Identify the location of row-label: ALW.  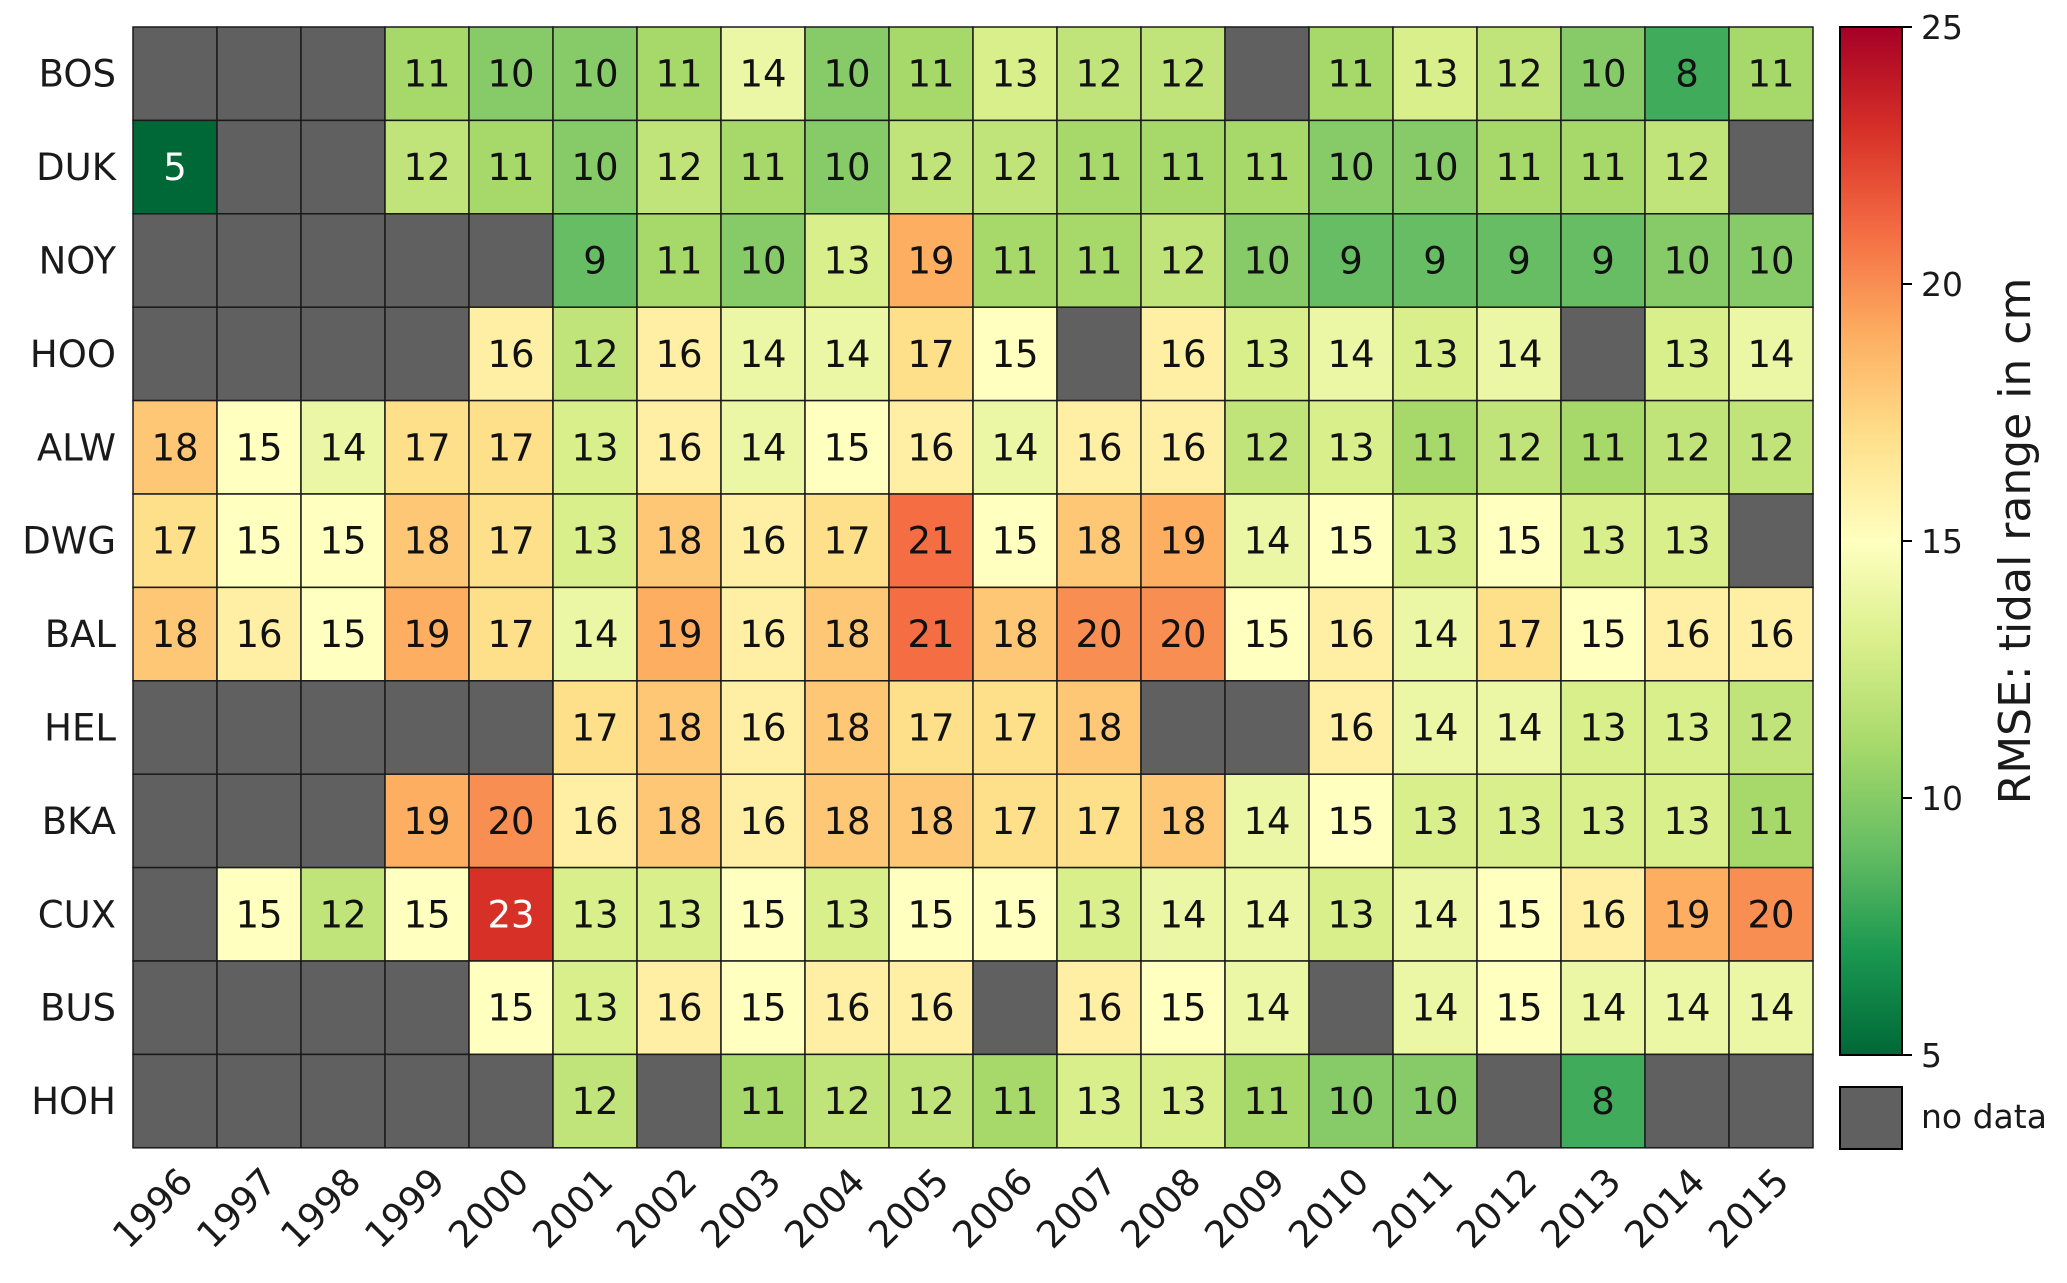
(76, 447).